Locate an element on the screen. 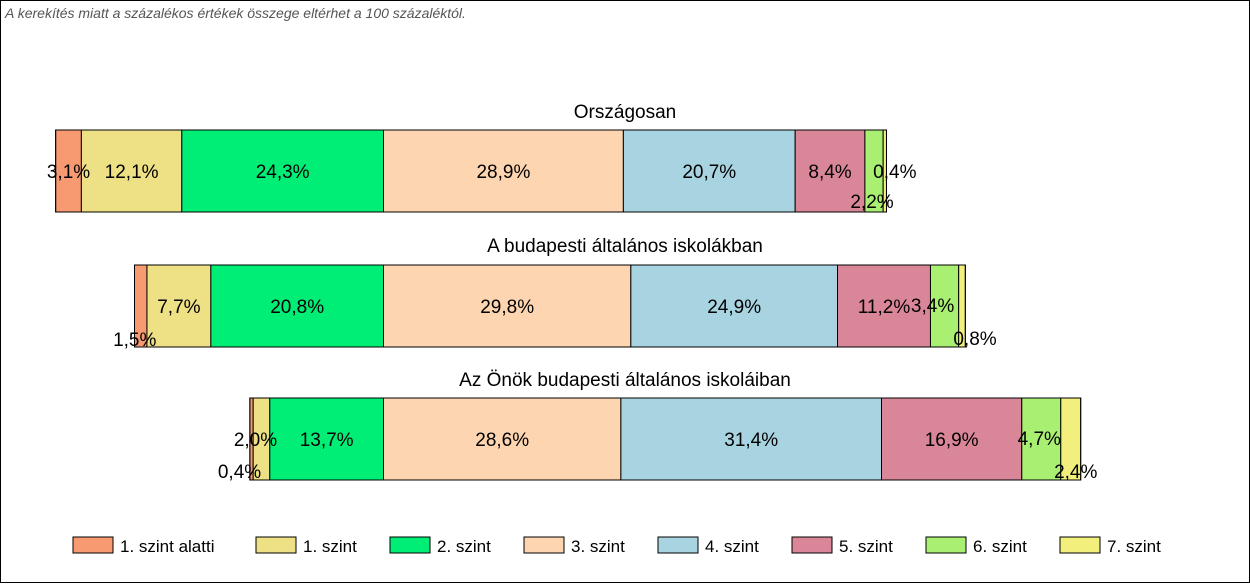  data-label: 2,4% is located at coordinates (1075, 472).